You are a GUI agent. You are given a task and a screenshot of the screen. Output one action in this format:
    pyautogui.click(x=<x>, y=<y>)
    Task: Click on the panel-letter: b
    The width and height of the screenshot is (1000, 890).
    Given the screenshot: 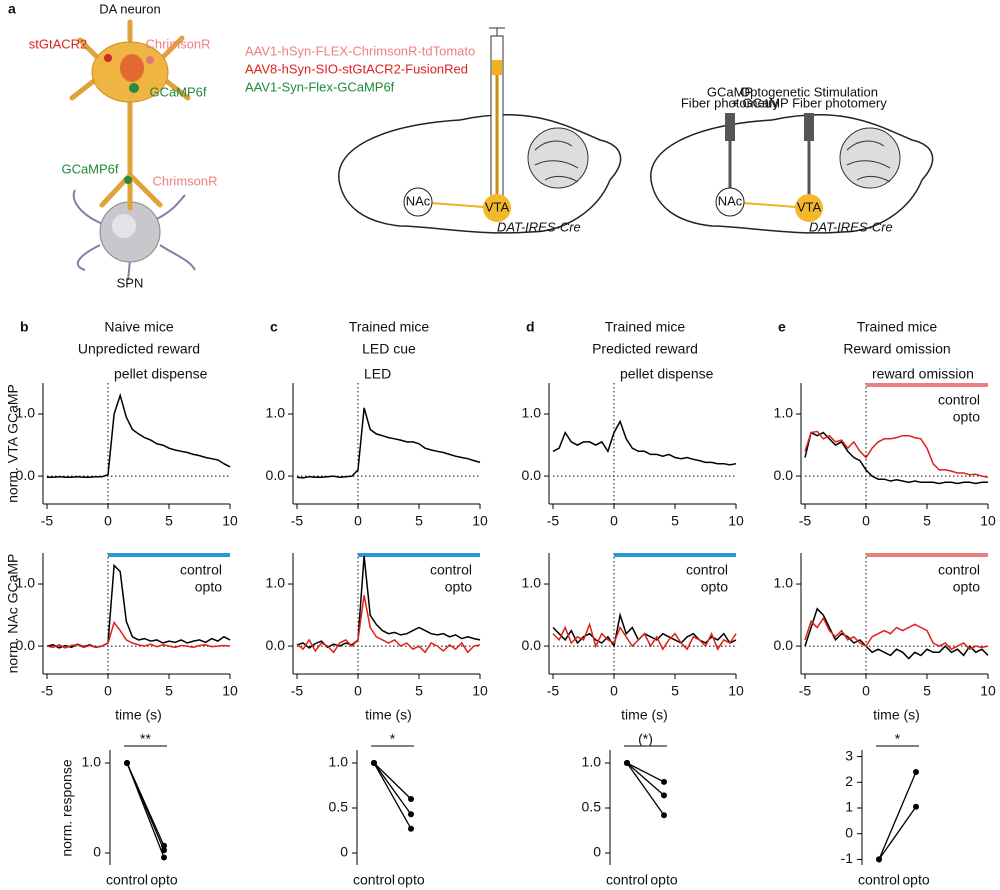 What is the action you would take?
    pyautogui.click(x=24, y=327)
    